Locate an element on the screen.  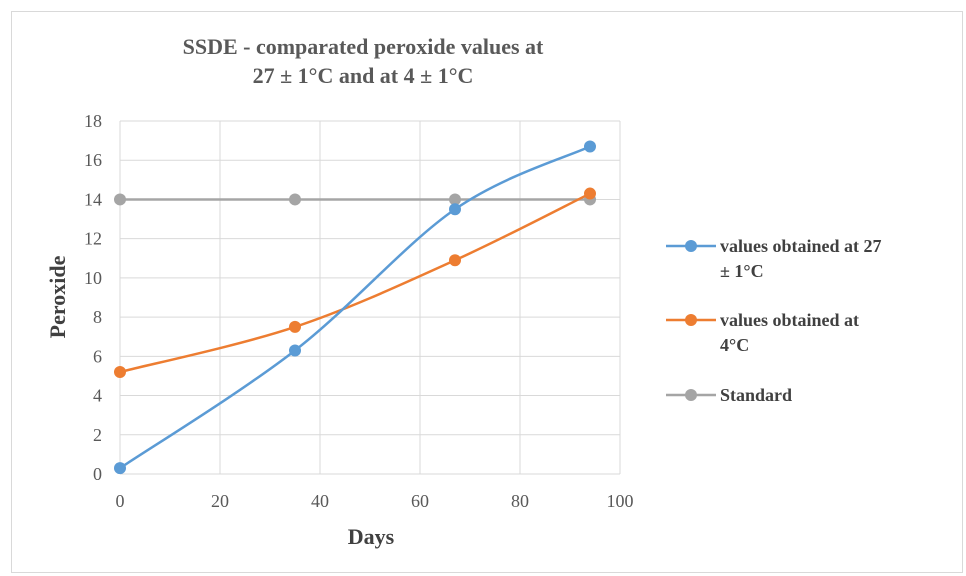
legend-label-2: Standard is located at coordinates (756, 395).